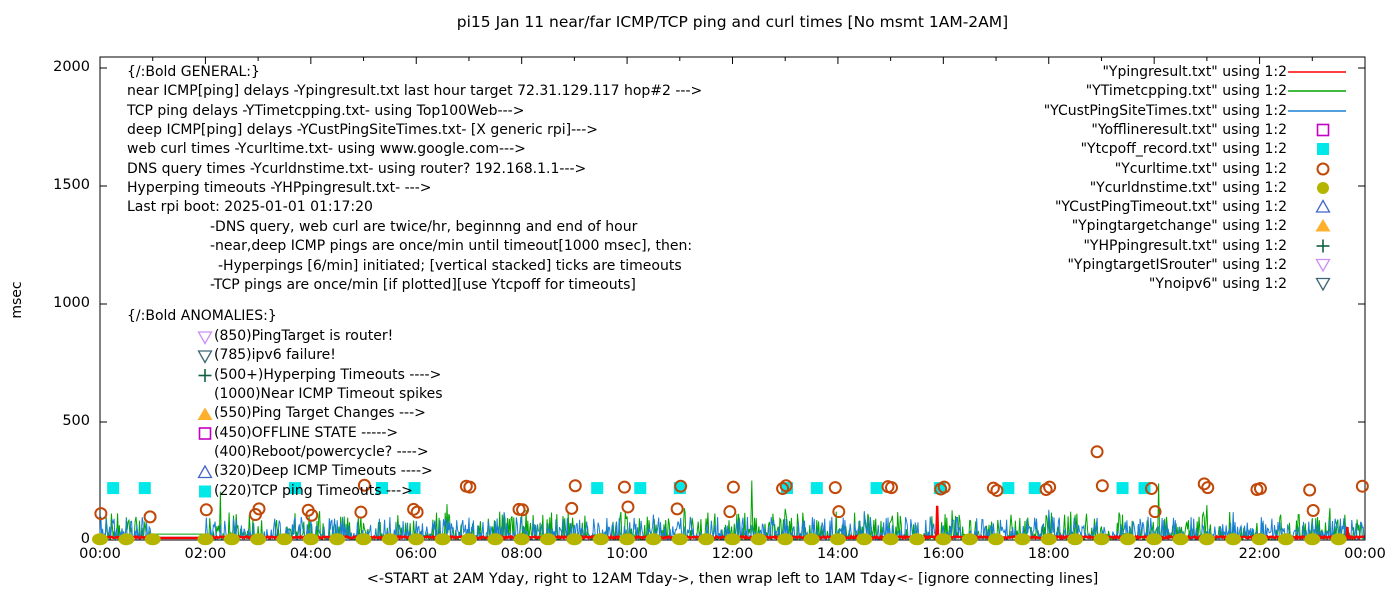 The image size is (1400, 600). What do you see at coordinates (719, 539) in the screenshot?
I see `series-Ycurldnstime.txt` at bounding box center [719, 539].